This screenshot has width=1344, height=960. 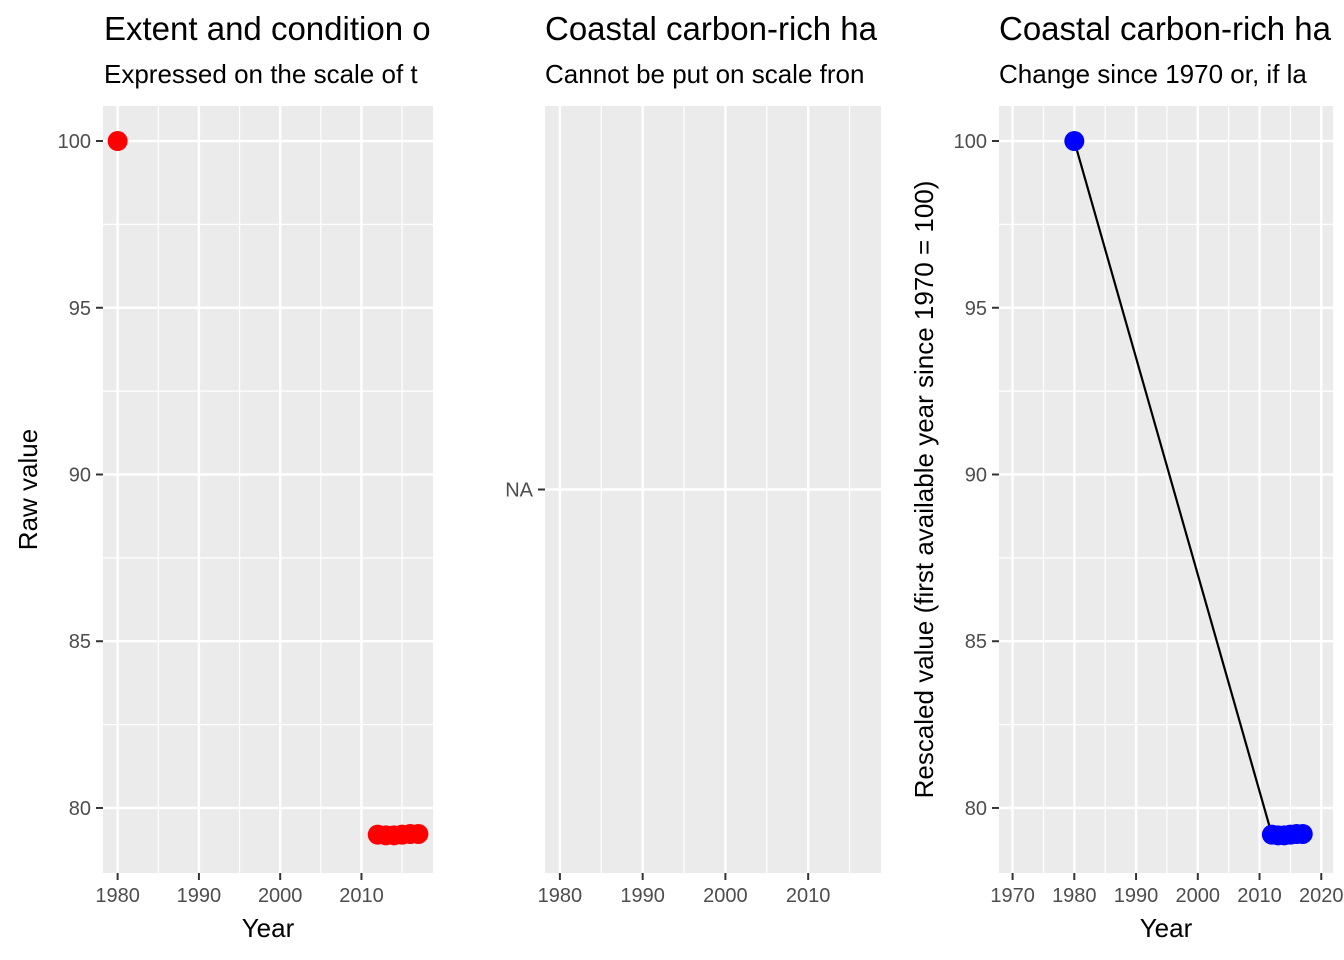 What do you see at coordinates (80, 475) in the screenshot?
I see `chart-1-y-tick-label: 90` at bounding box center [80, 475].